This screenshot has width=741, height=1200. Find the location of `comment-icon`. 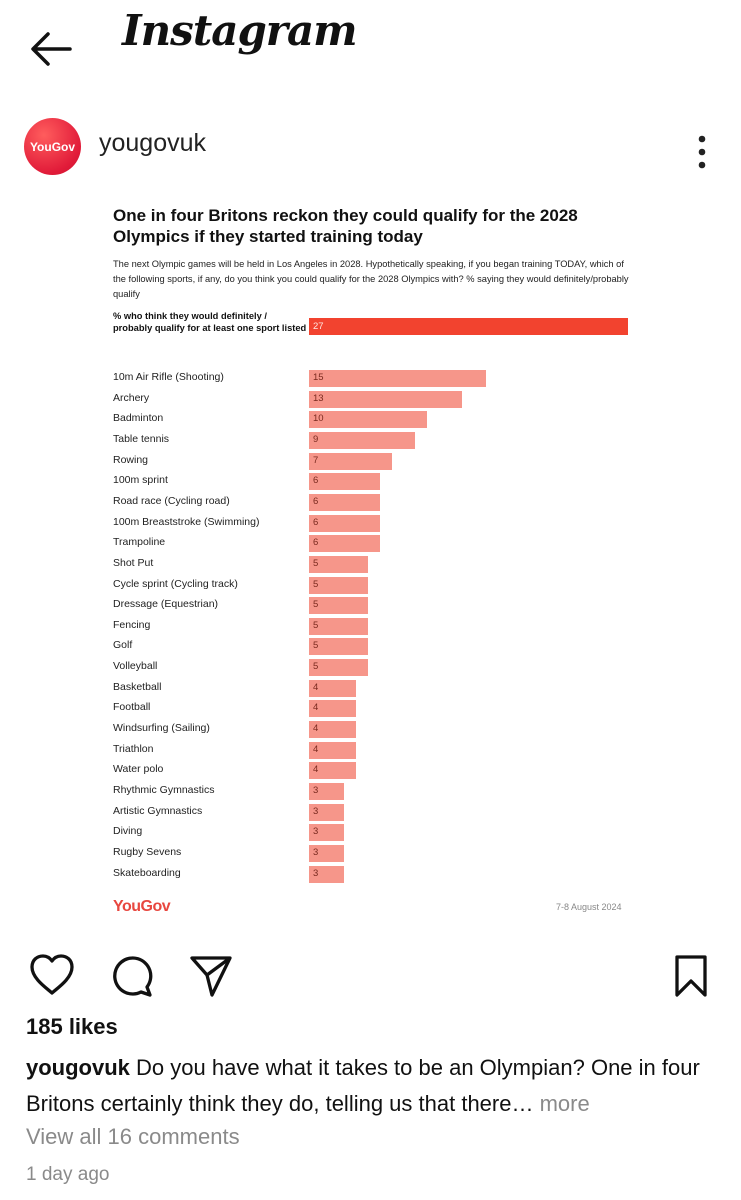

comment-icon is located at coordinates (133, 976).